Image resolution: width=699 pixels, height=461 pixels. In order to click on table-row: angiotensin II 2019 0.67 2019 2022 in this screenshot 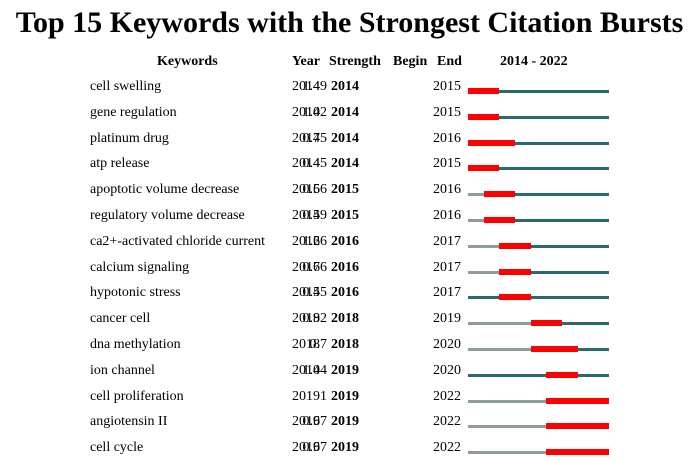, I will do `click(349, 422)`.